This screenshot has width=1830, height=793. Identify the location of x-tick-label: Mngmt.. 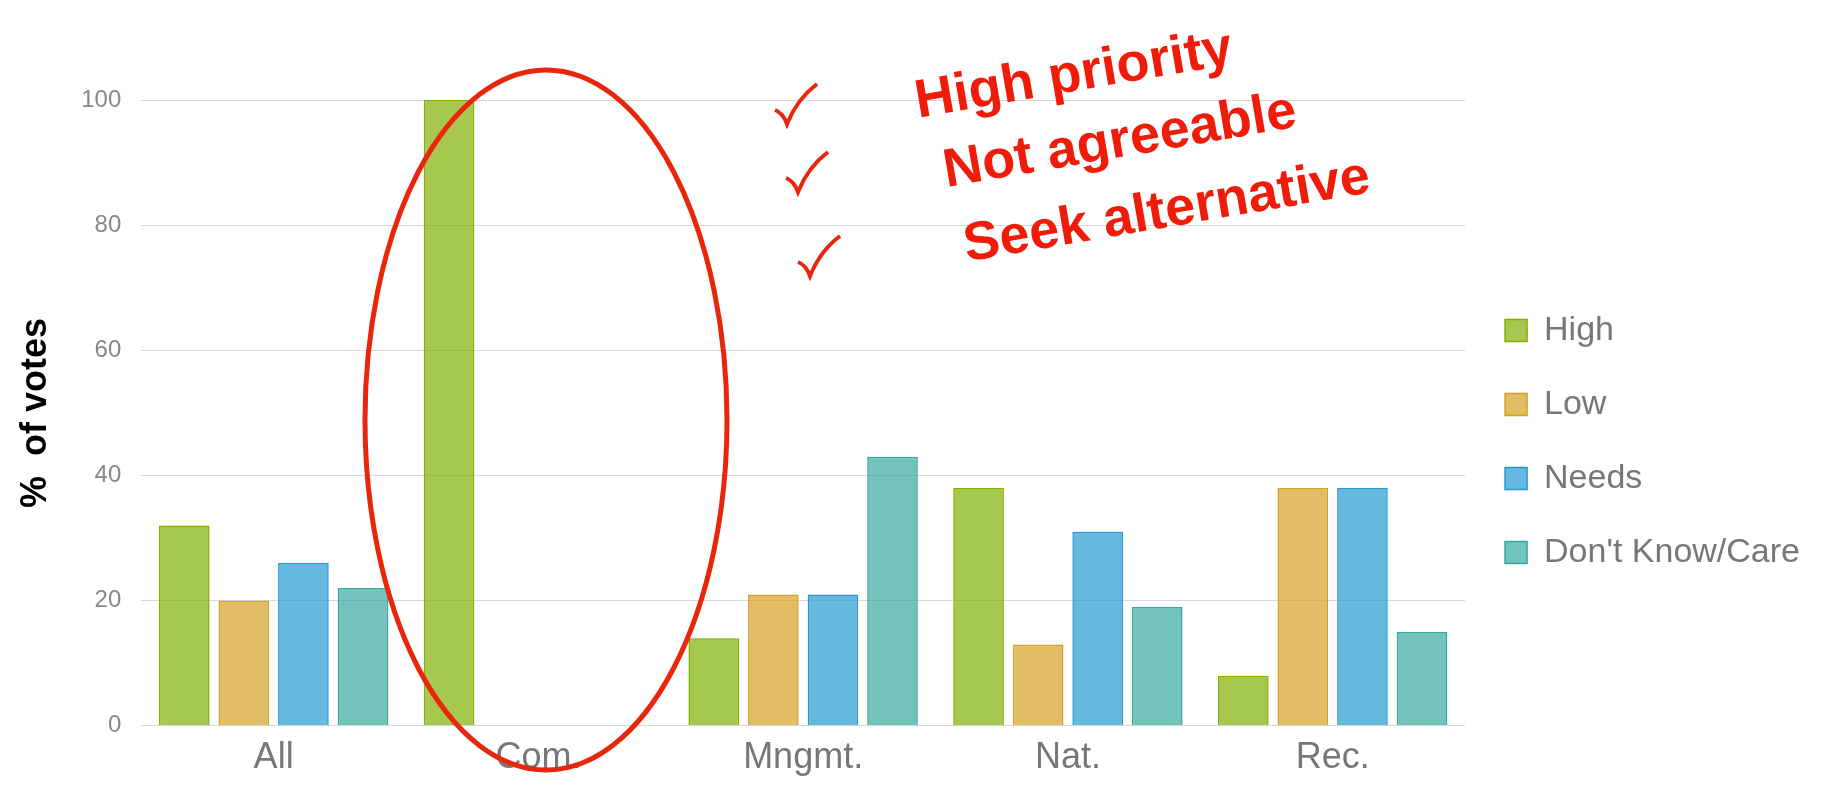
(803, 756).